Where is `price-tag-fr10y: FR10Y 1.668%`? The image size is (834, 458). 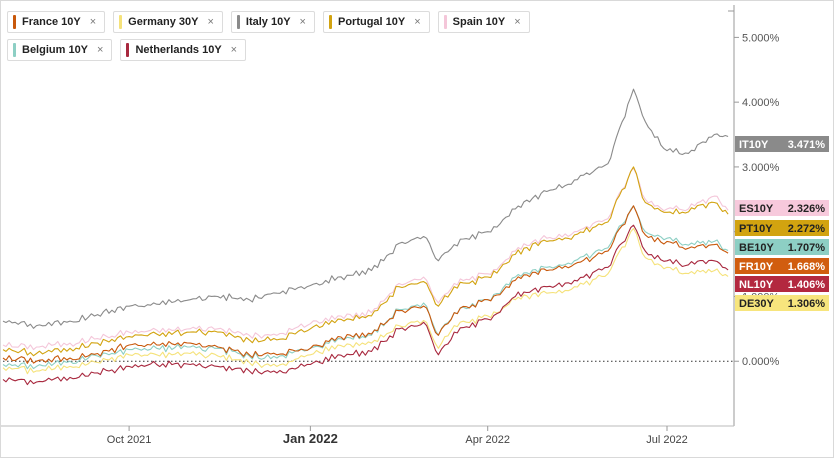
price-tag-fr10y: FR10Y 1.668% is located at coordinates (782, 266).